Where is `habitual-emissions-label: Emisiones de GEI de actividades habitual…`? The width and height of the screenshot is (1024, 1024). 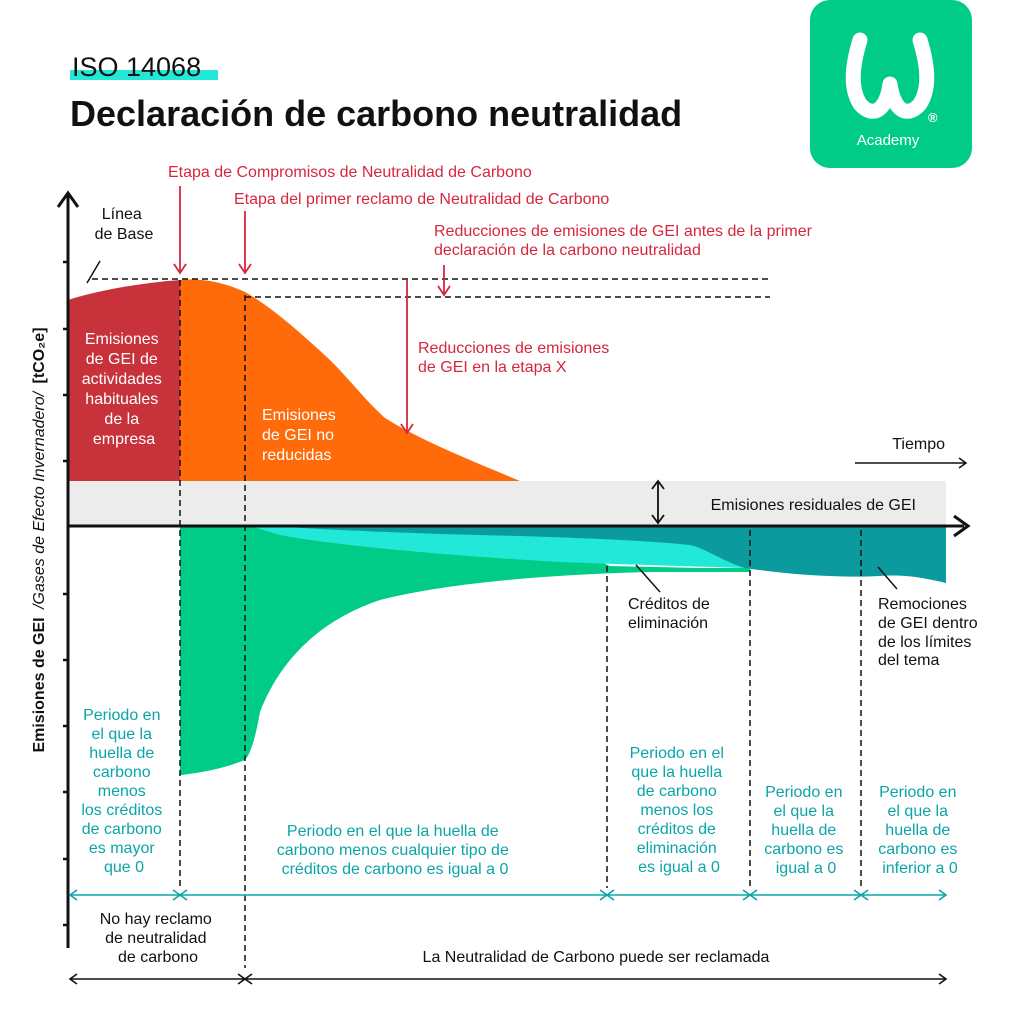 habitual-emissions-label: Emisiones de GEI de actividades habitual… is located at coordinates (124, 389).